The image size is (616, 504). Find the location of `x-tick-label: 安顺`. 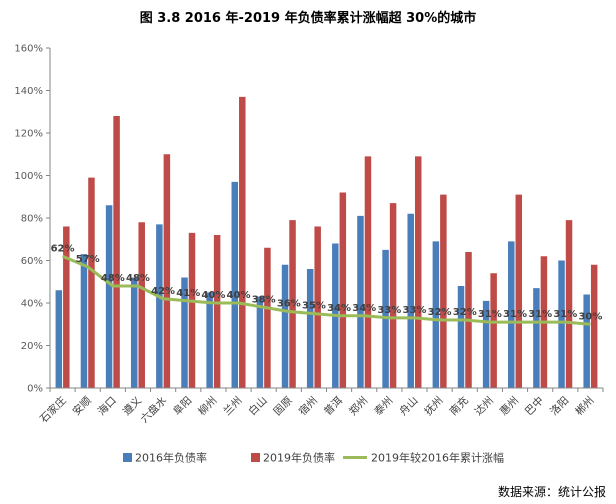

x-tick-label: 安顺 is located at coordinates (82, 406).